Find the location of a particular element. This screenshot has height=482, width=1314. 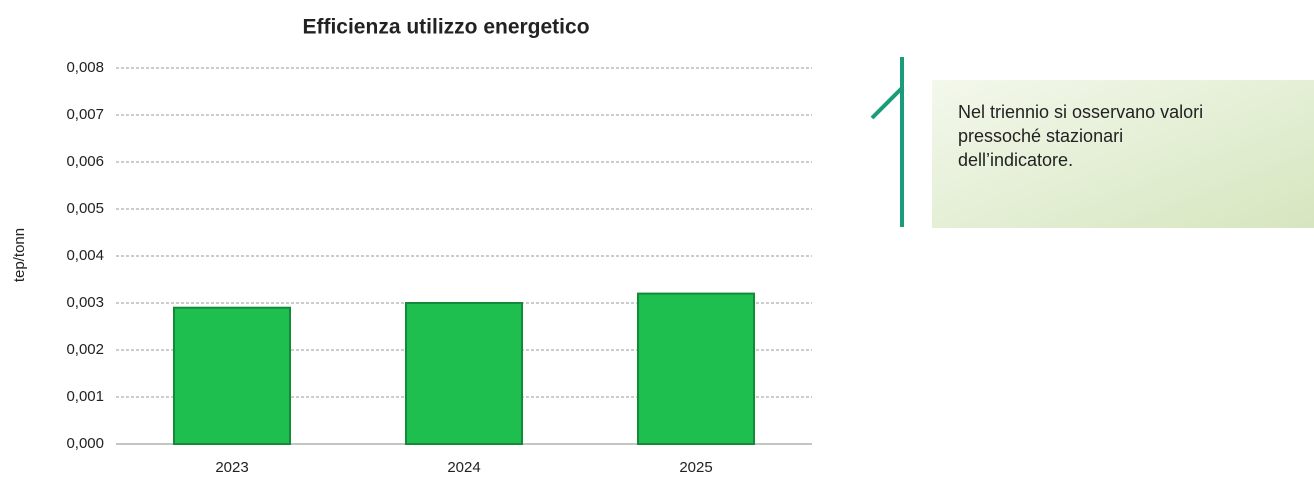

annotation-text: dell’indicatore. is located at coordinates (1015, 160).